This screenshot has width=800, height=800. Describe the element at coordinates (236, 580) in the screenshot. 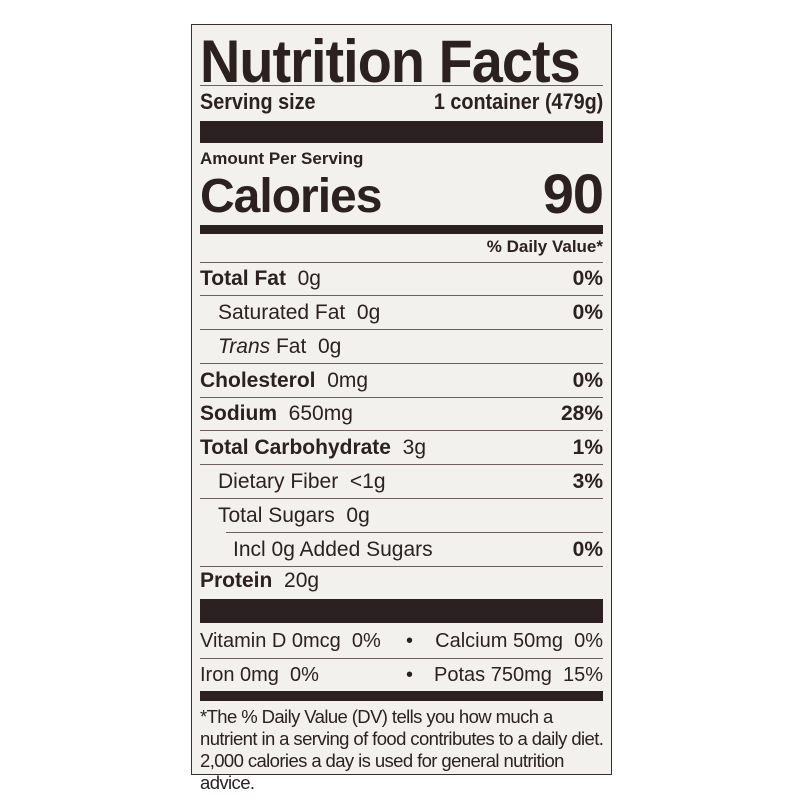

I see `nutrient-name: Protein` at that location.